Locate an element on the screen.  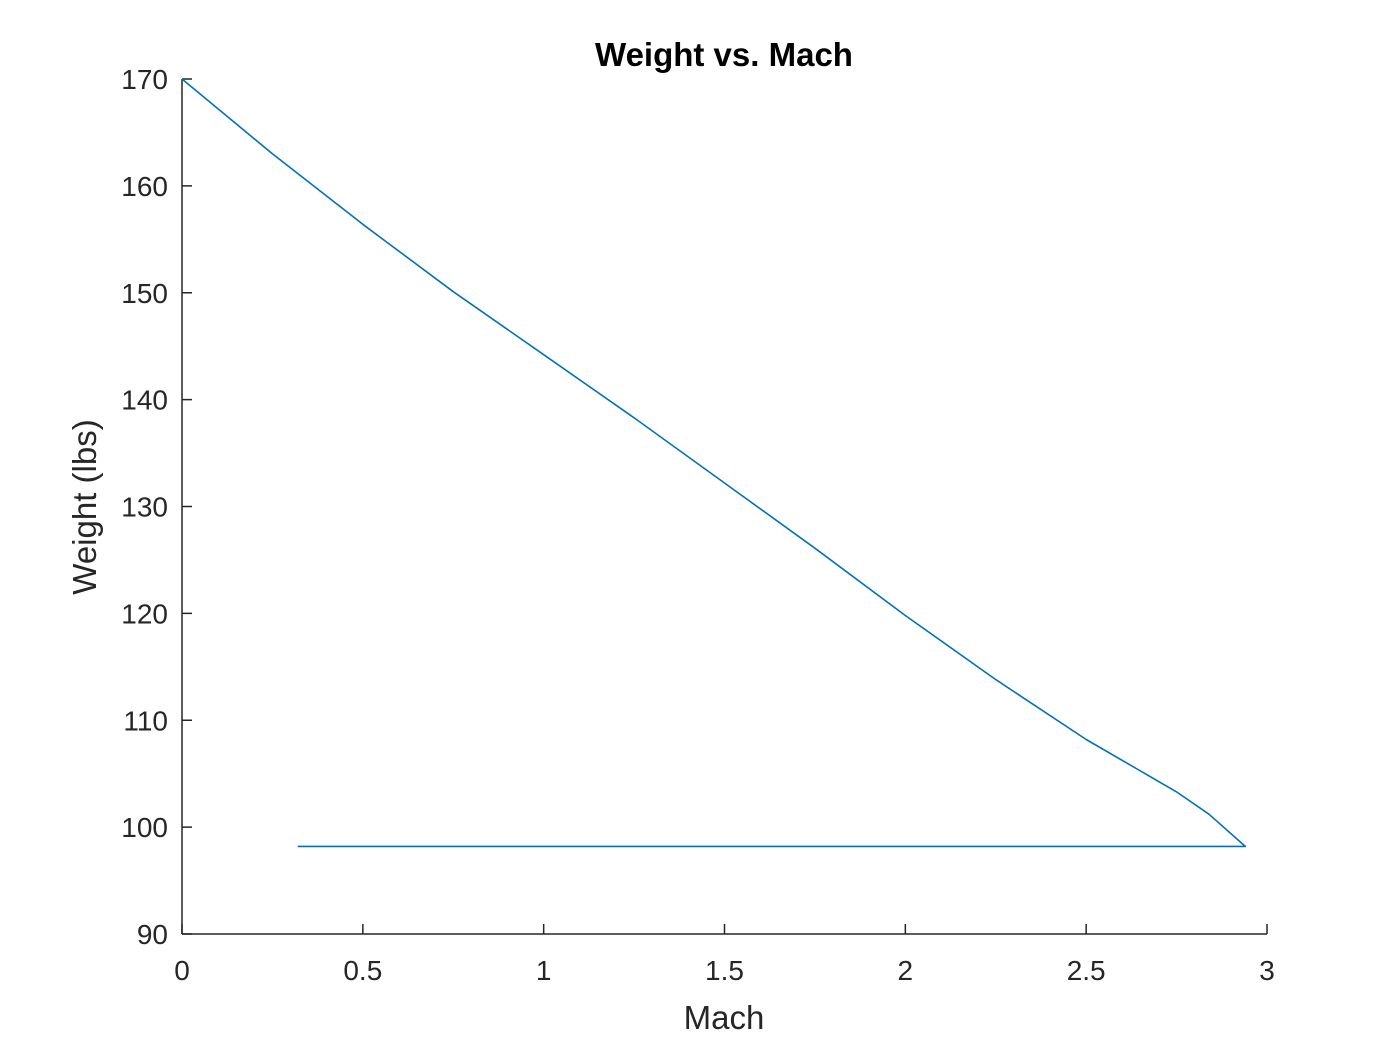
x-axis-ticks: 0 0.5 1 1.5 2 2.5 3 is located at coordinates (724, 955).